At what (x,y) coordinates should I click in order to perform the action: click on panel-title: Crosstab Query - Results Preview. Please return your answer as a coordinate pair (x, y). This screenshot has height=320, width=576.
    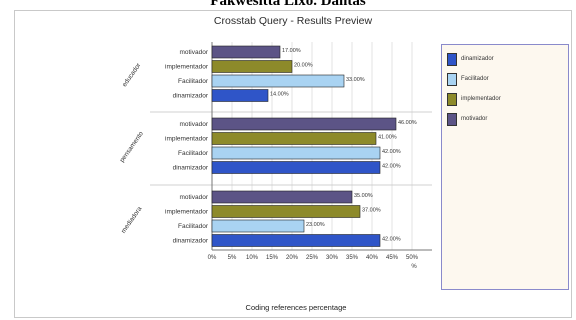
    Looking at the image, I should click on (293, 21).